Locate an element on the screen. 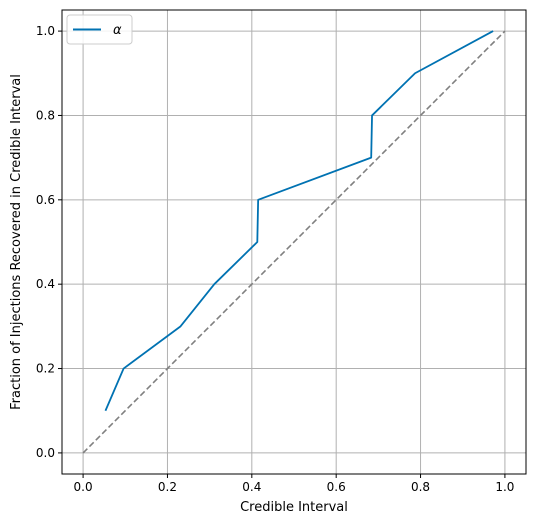 This screenshot has width=536, height=529. x-tick-label: 0.4 is located at coordinates (251, 487).